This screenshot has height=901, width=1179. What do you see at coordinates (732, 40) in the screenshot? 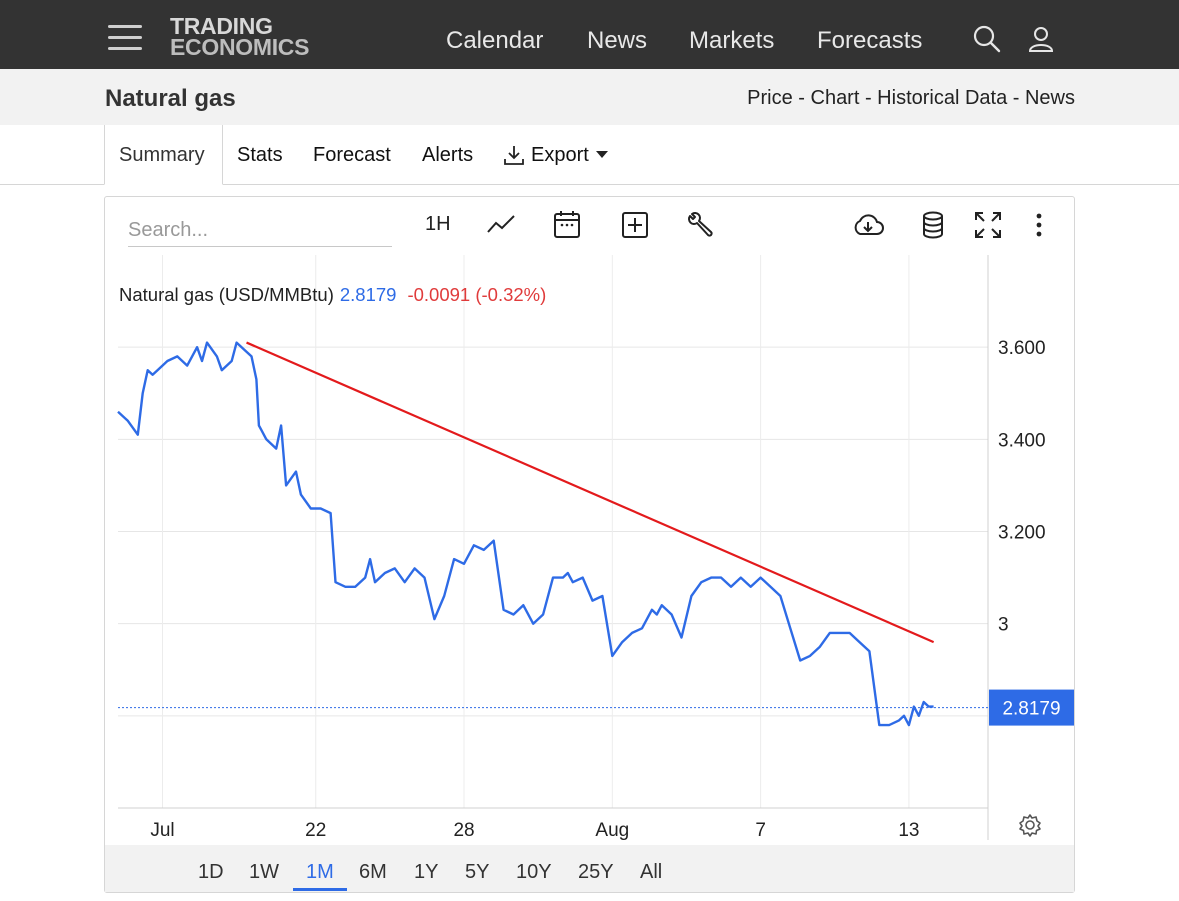
I see `nav-link-markets: Markets` at bounding box center [732, 40].